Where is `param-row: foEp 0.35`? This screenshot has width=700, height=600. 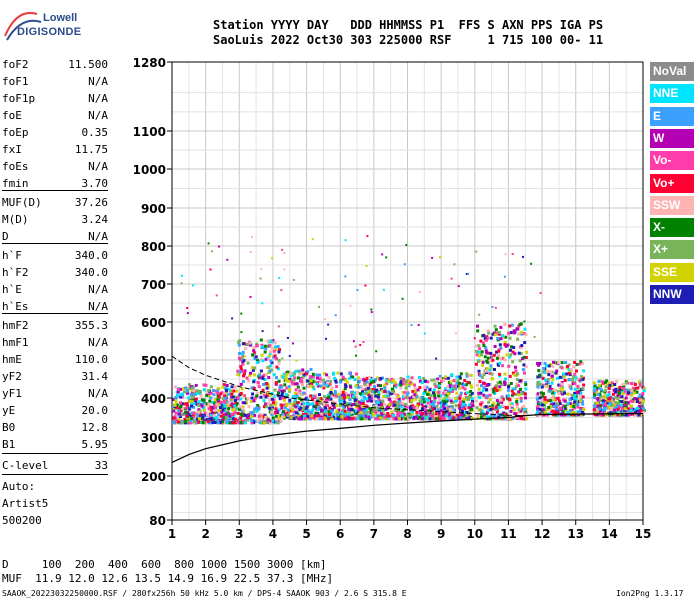
param-row: foEp 0.35 is located at coordinates (55, 132).